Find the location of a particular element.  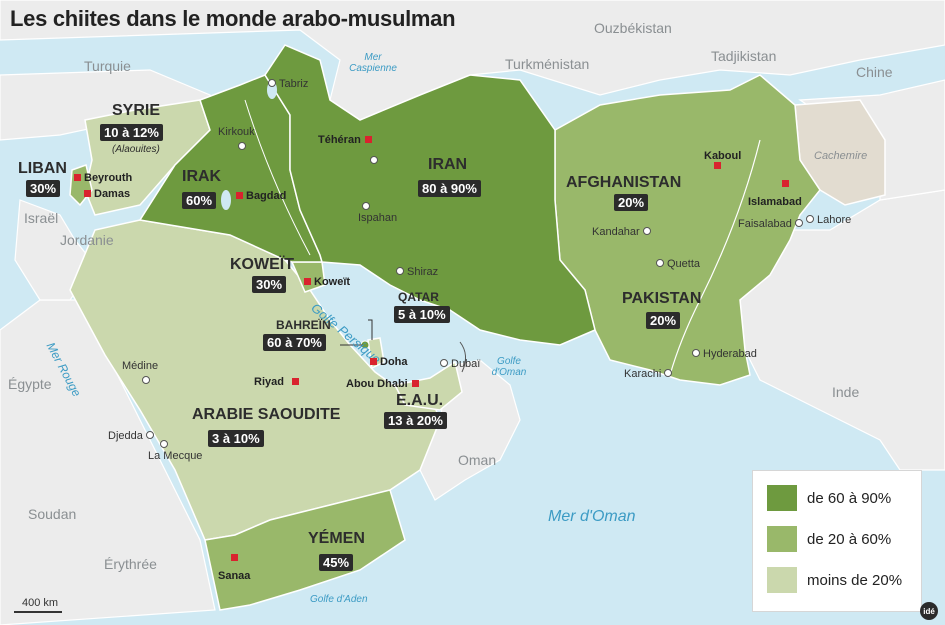

capital-kaboul: Kaboul is located at coordinates (722, 155).